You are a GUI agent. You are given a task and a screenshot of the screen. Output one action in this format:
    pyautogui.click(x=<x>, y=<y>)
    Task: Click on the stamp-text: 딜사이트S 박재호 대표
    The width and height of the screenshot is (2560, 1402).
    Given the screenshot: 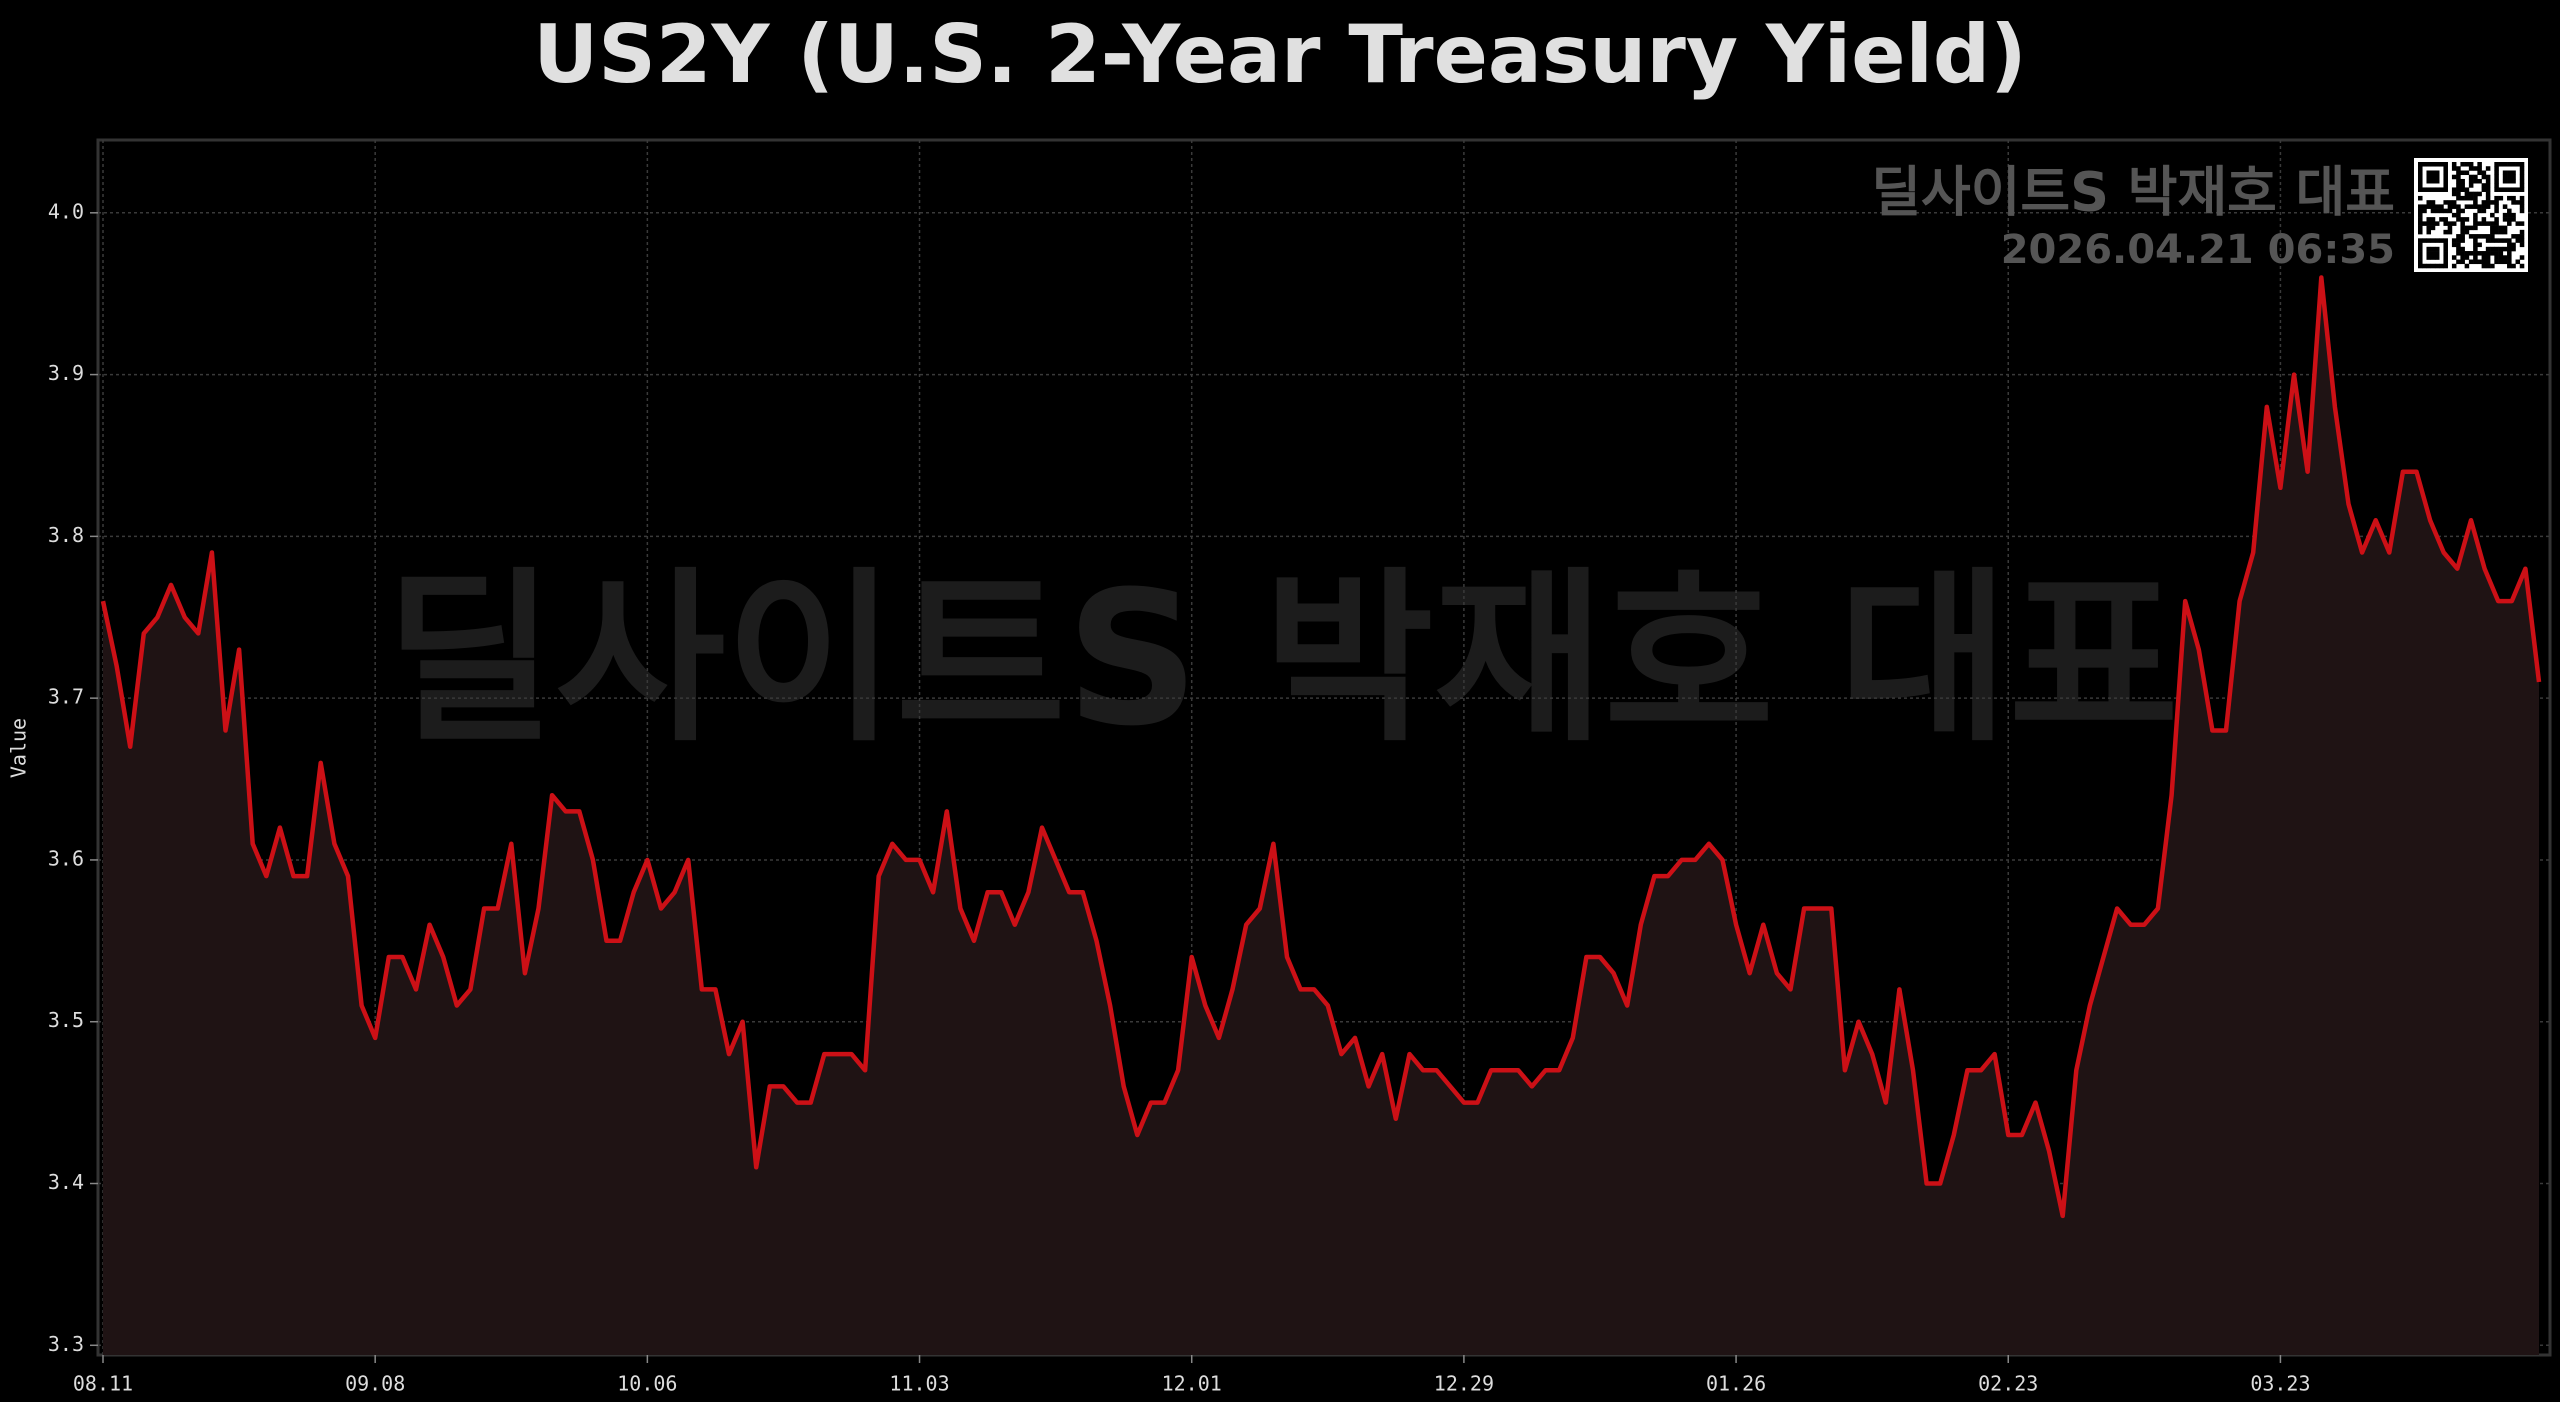 What is the action you would take?
    pyautogui.click(x=2133, y=192)
    